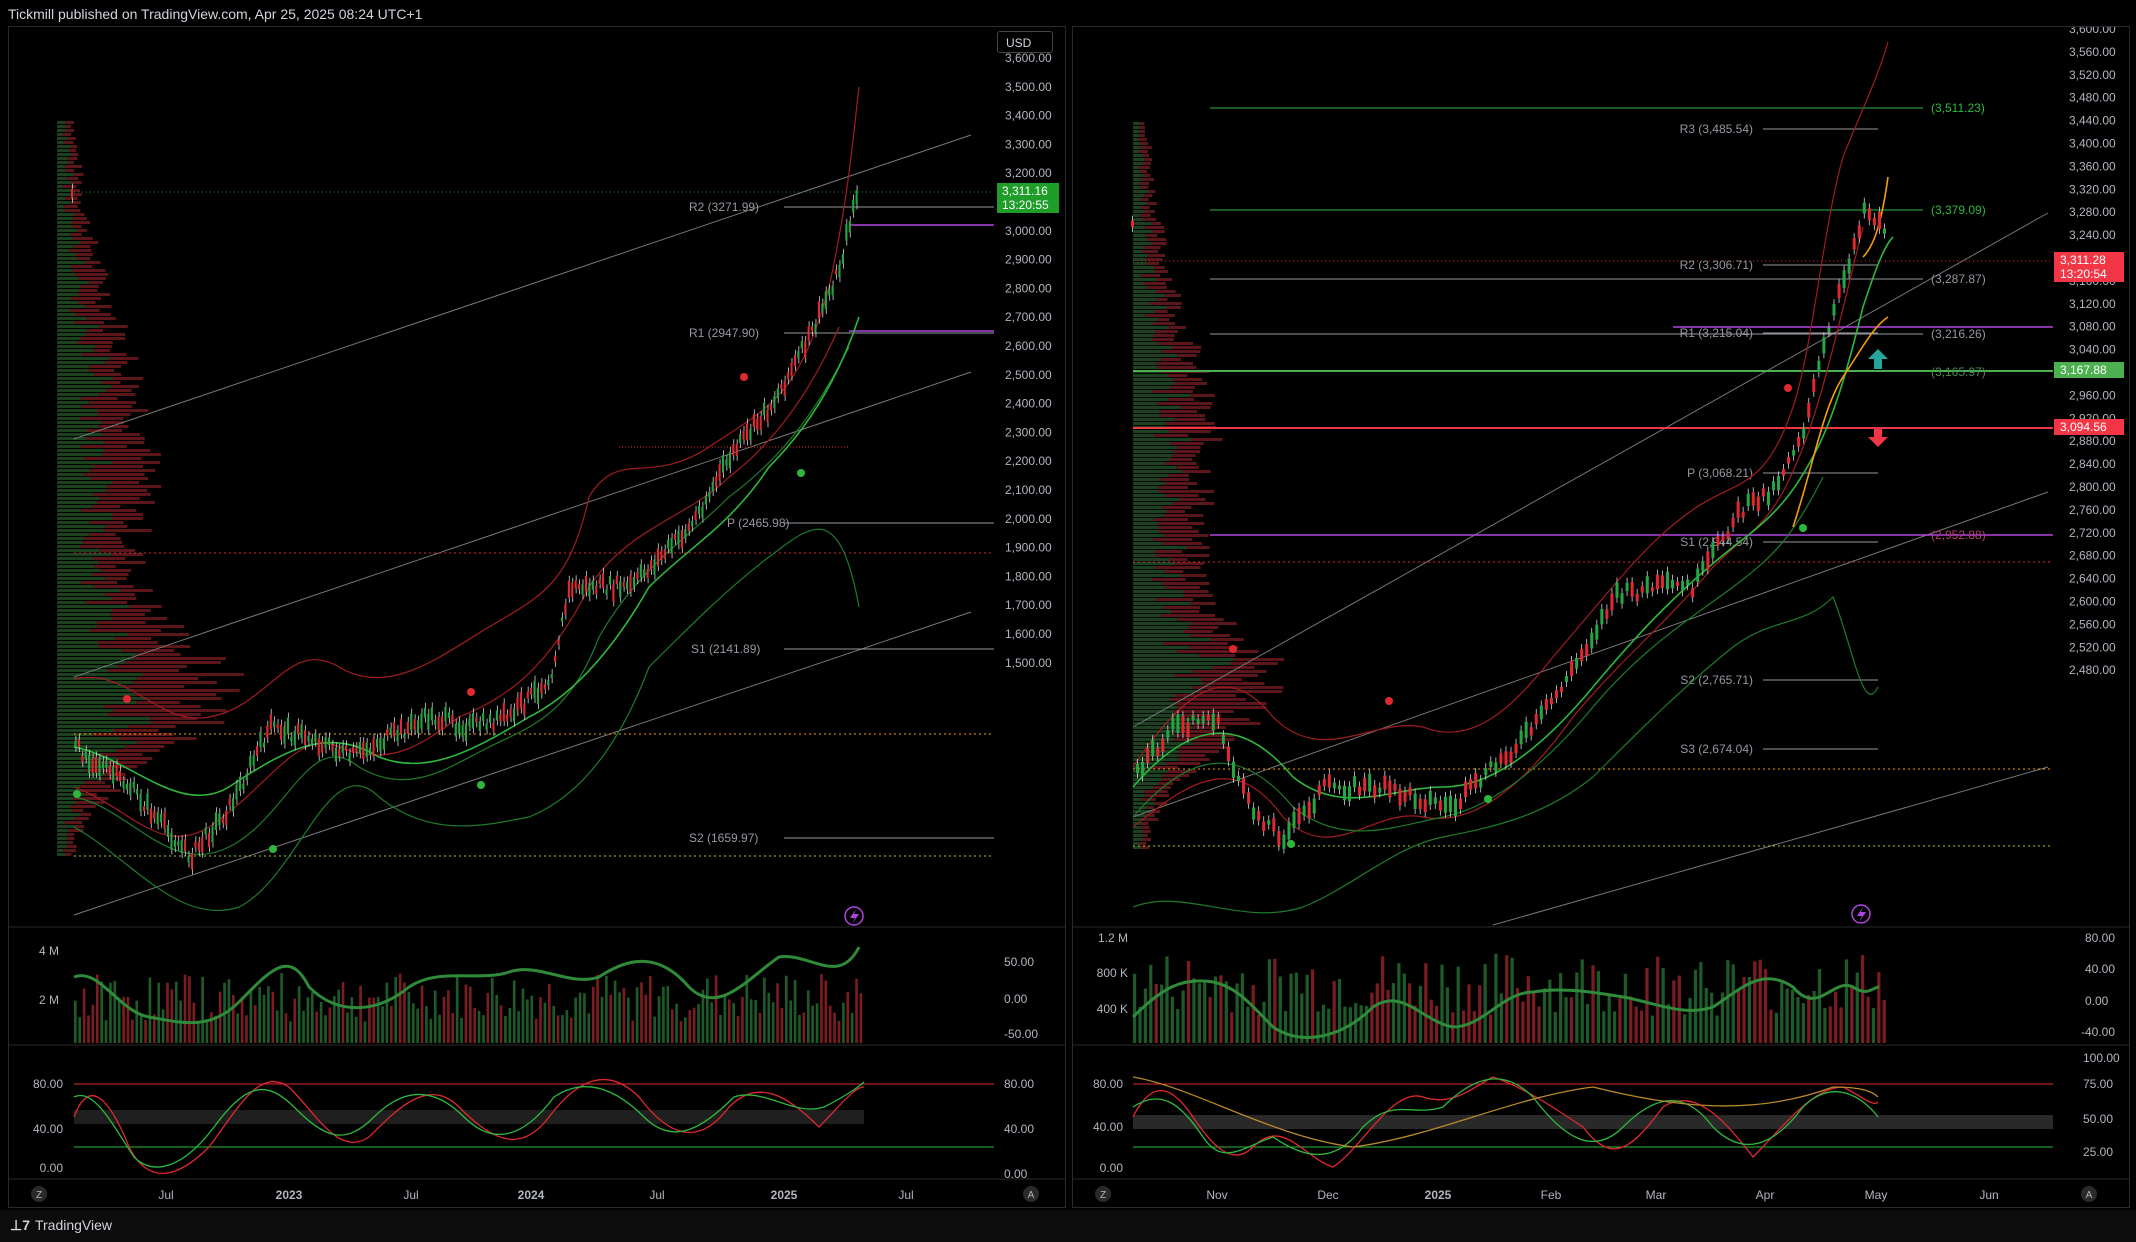  What do you see at coordinates (2092, 602) in the screenshot?
I see `price-tick: 2,600.00` at bounding box center [2092, 602].